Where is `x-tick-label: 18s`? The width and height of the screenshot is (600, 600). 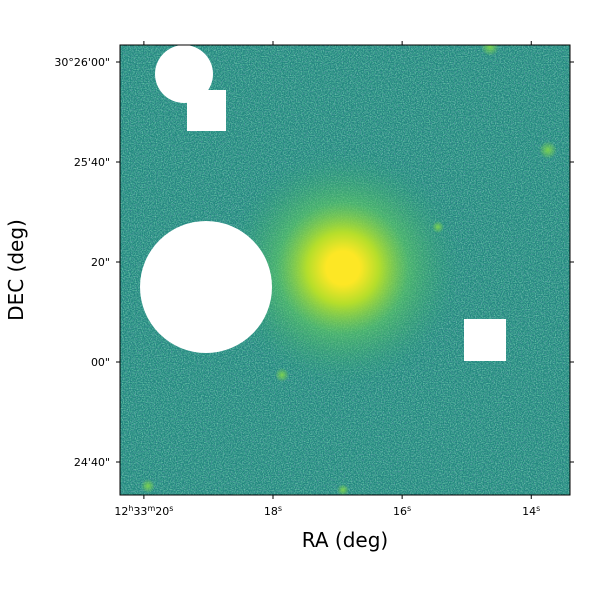
x-tick-label: 18s is located at coordinates (273, 511).